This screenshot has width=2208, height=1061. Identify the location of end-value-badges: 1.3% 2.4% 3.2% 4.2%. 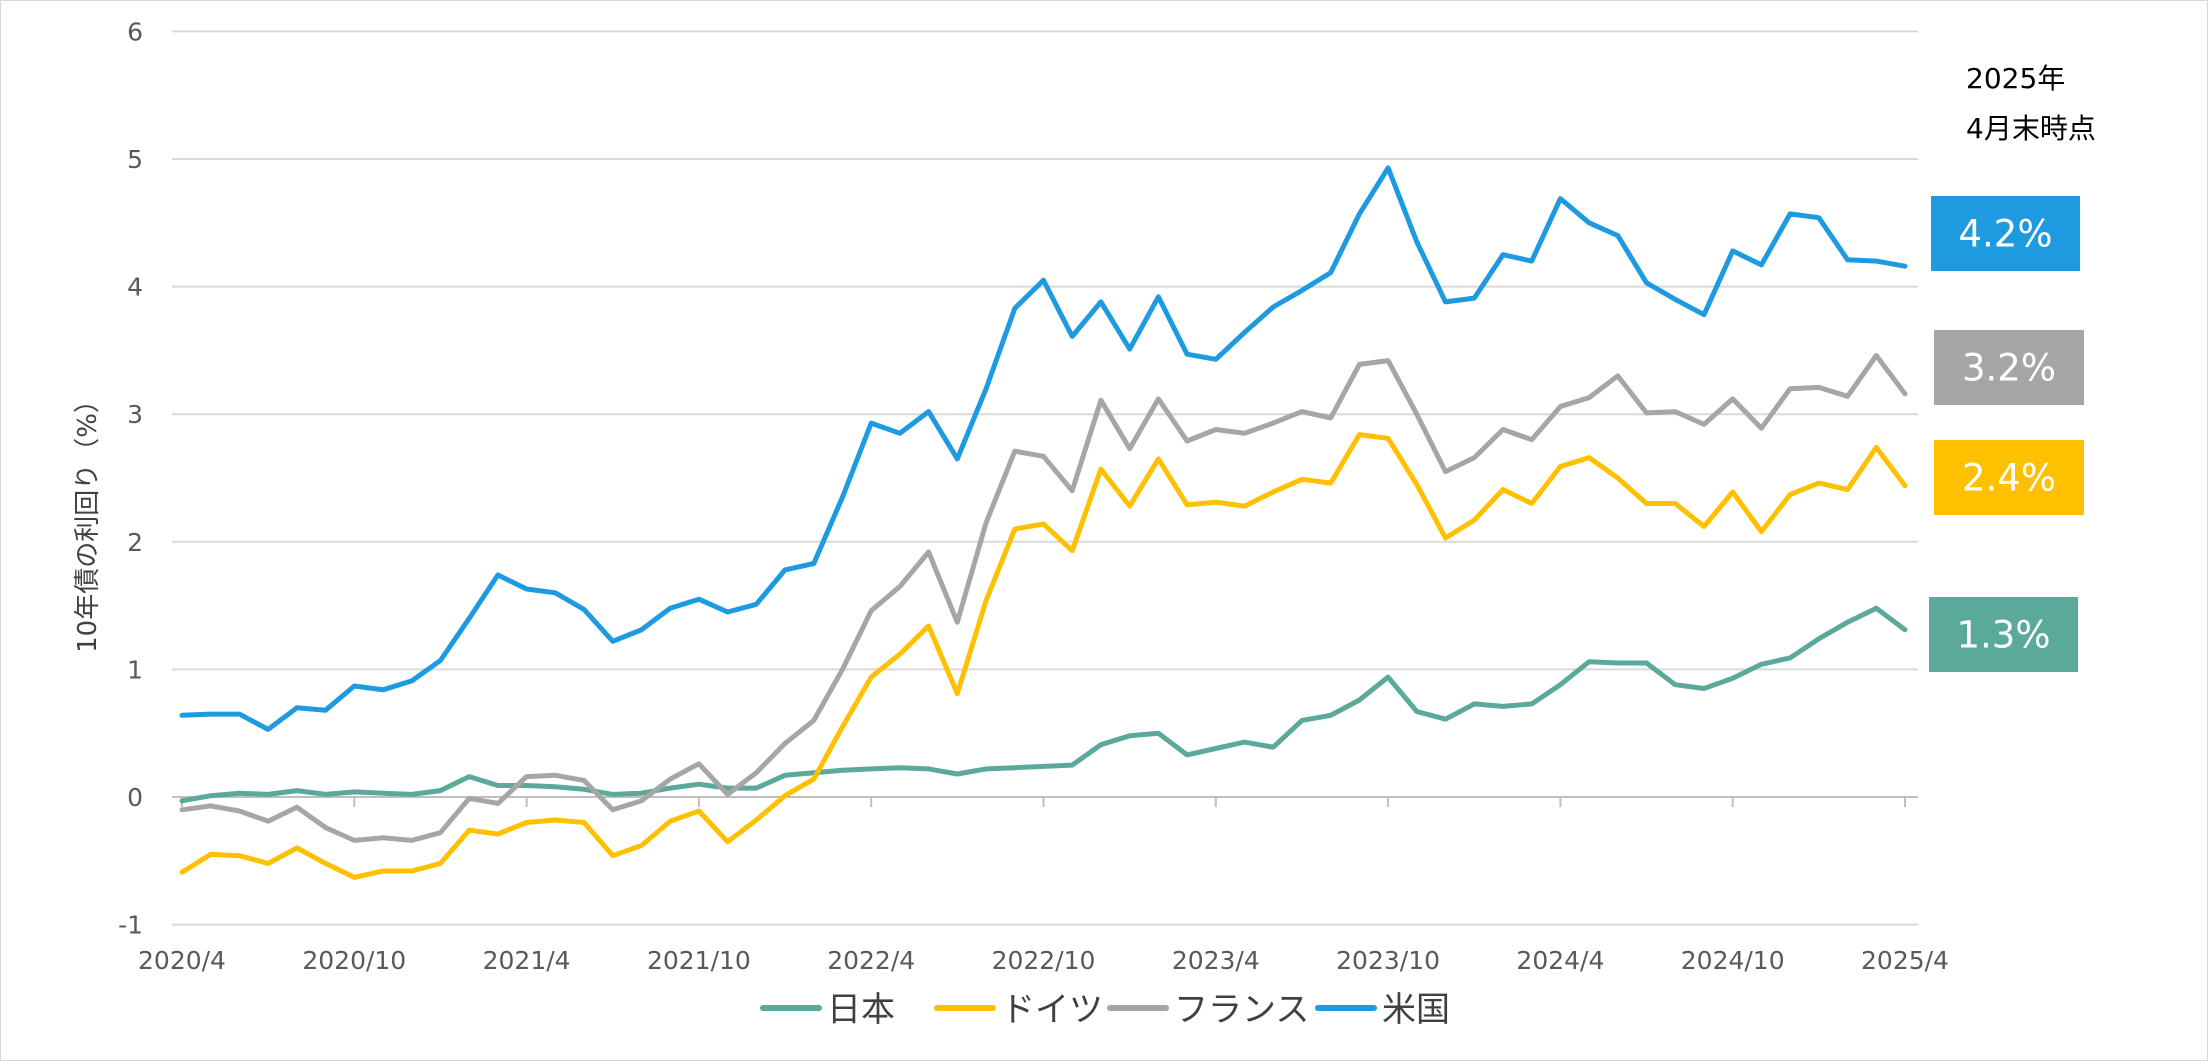
(2006, 434).